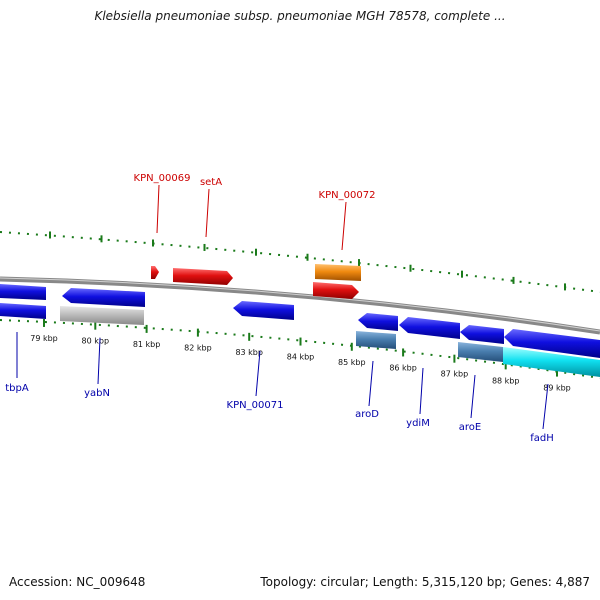 This screenshot has width=600, height=600. What do you see at coordinates (480, 352) in the screenshot?
I see `gene-block-aroe-steel` at bounding box center [480, 352].